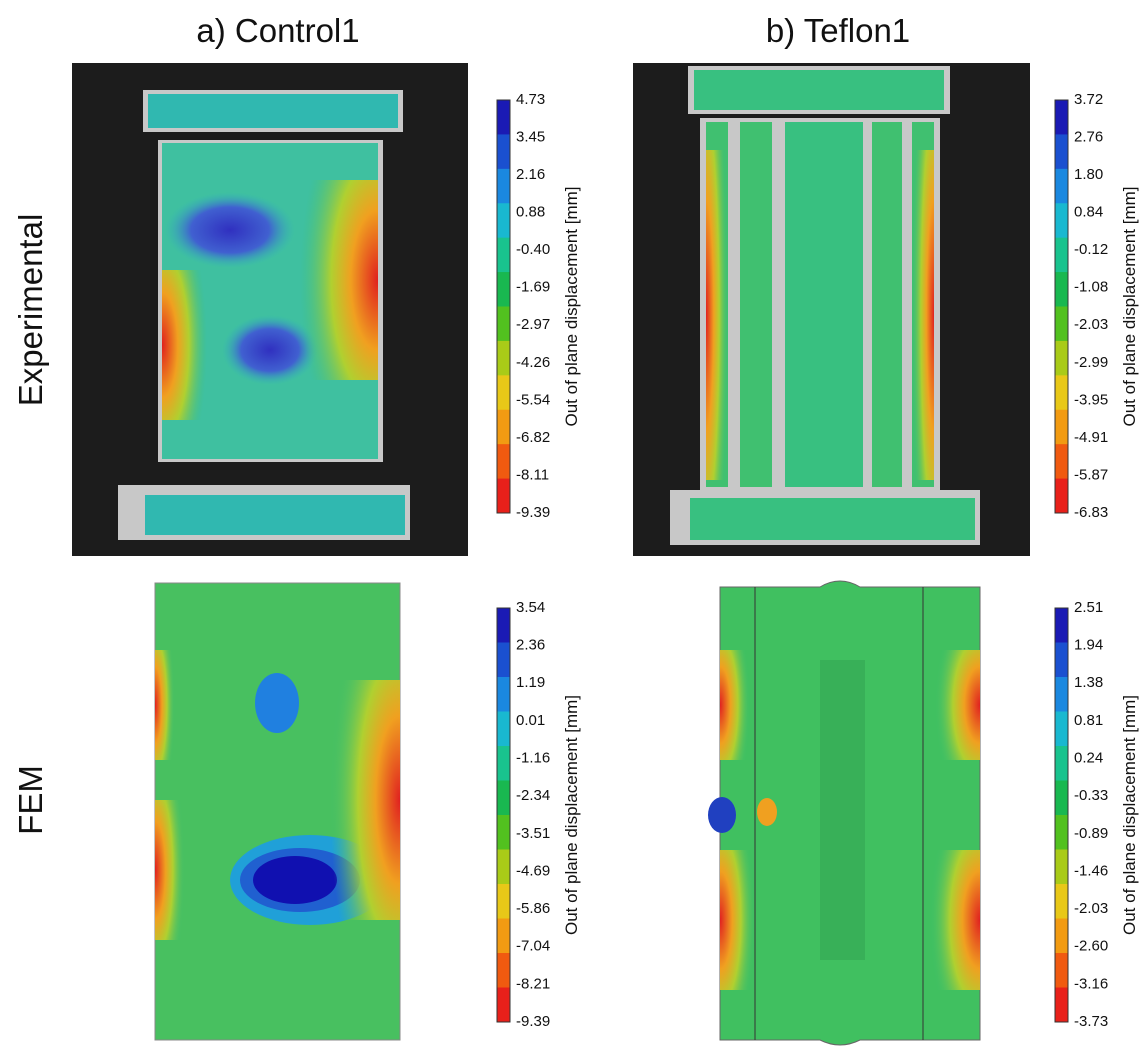  Describe the element at coordinates (533, 324) in the screenshot. I see `colorbar-tick-label: -2.97` at that location.